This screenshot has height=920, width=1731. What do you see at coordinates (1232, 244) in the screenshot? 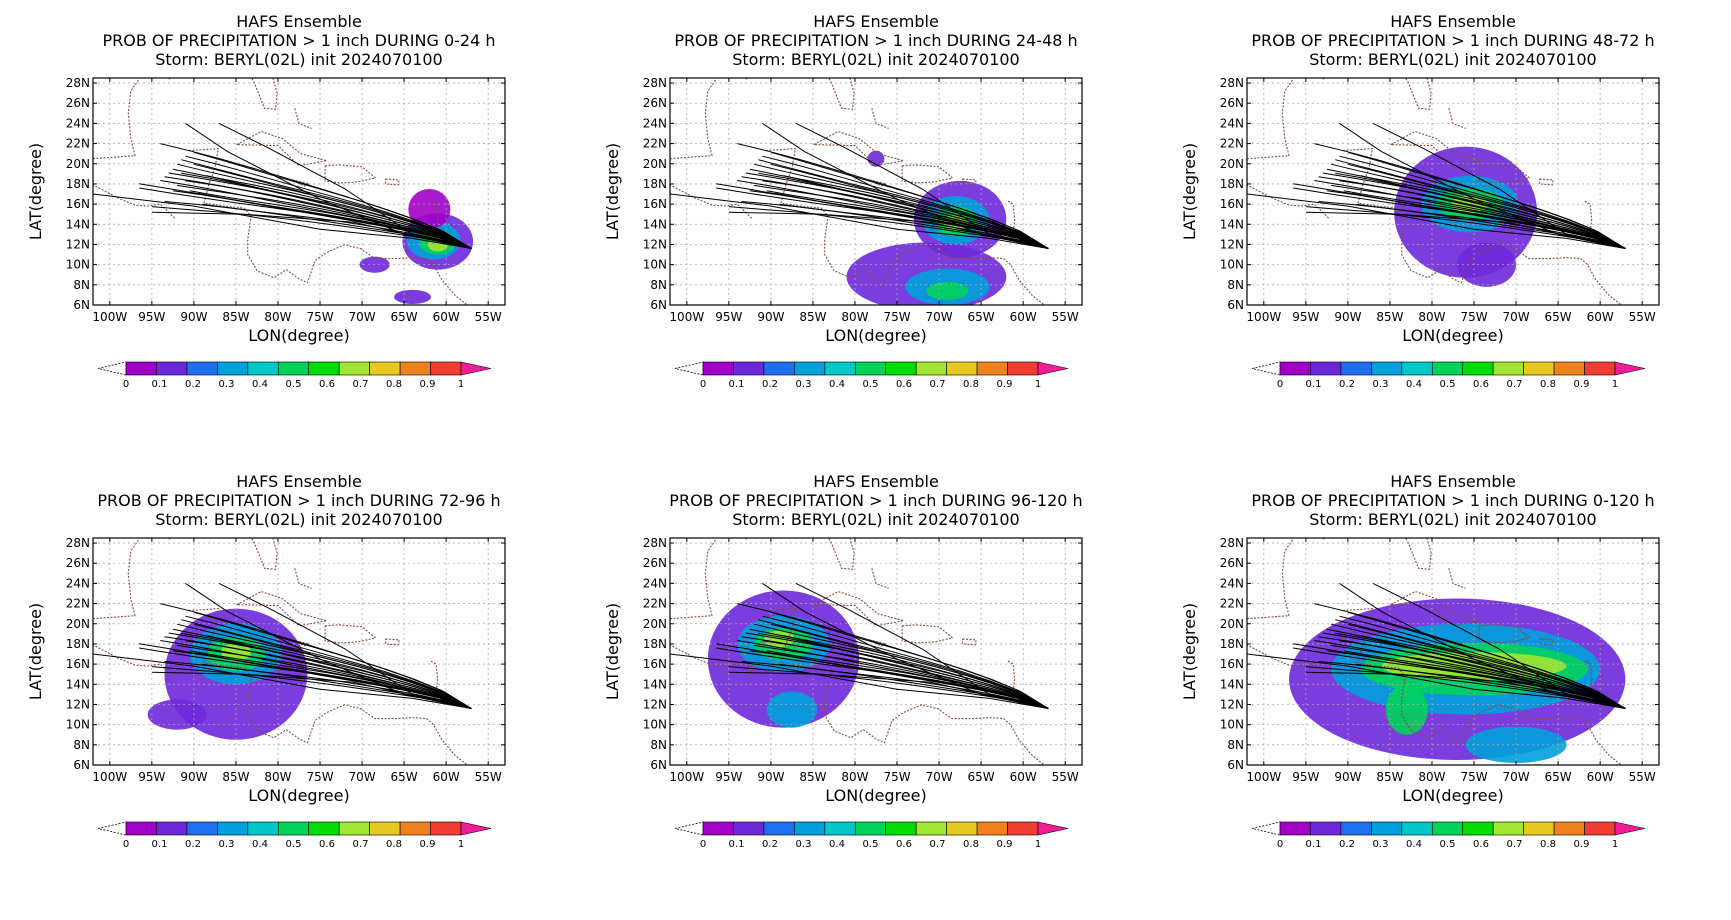
I see `y-tick-label: 12N` at bounding box center [1232, 244].